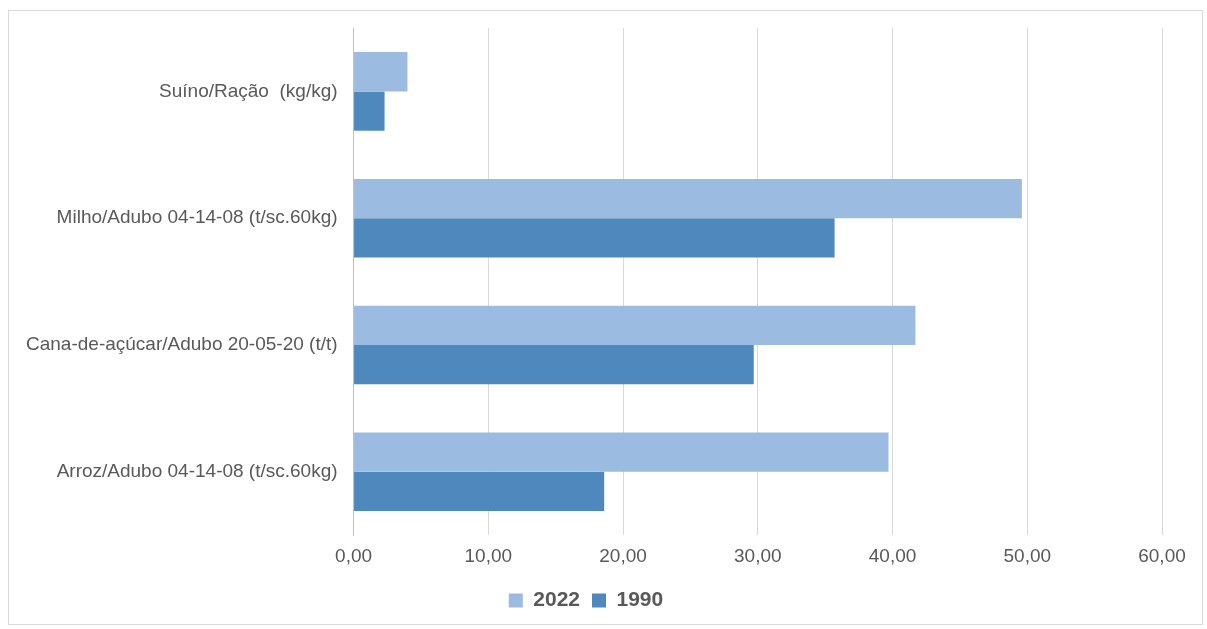  What do you see at coordinates (640, 599) in the screenshot?
I see `legend-label: 1990` at bounding box center [640, 599].